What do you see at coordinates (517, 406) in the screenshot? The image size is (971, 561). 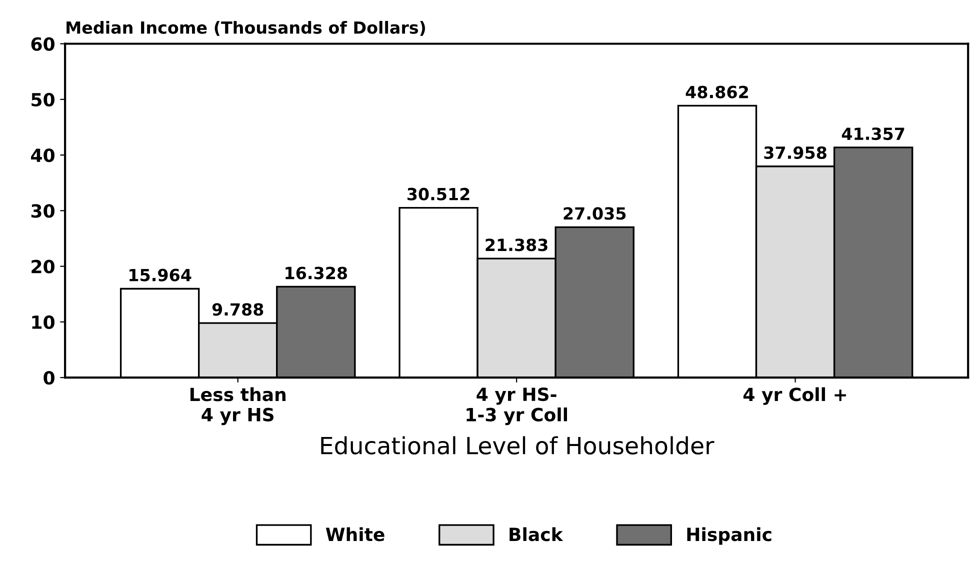 I see `x-tick-label: 4 yr HS- 1-3 yr Coll` at bounding box center [517, 406].